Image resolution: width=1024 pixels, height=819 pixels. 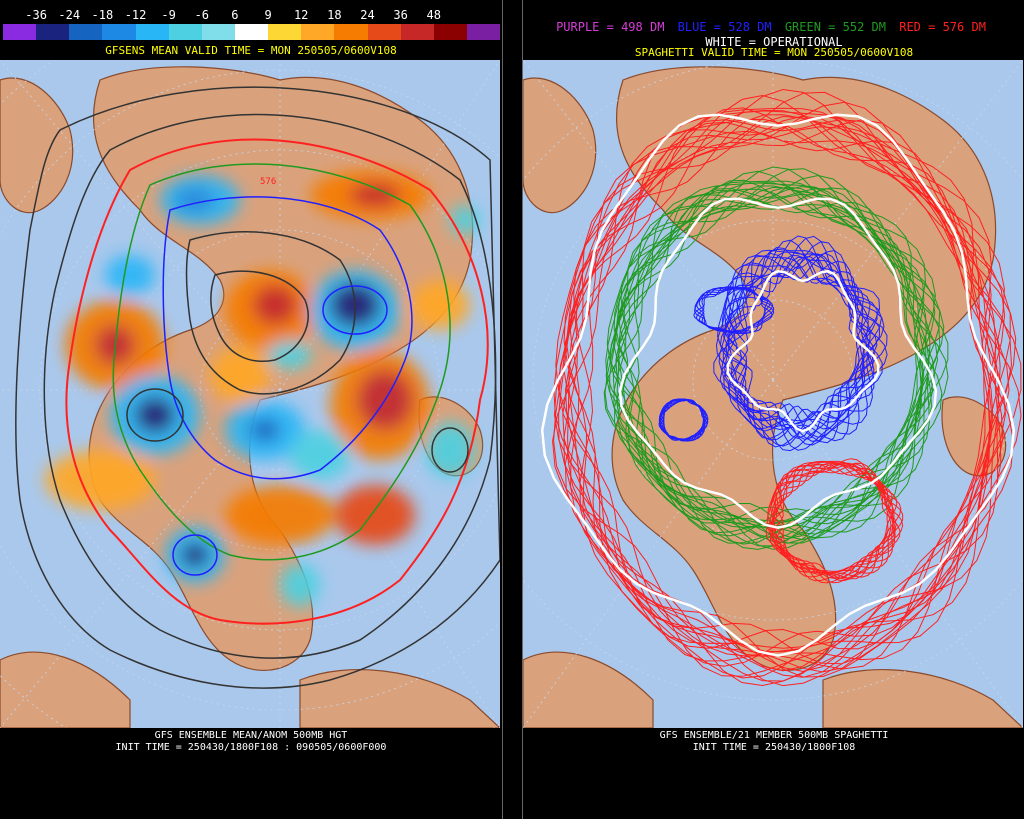 What do you see at coordinates (36, 15) in the screenshot?
I see `scale-tick-label: -36` at bounding box center [36, 15].